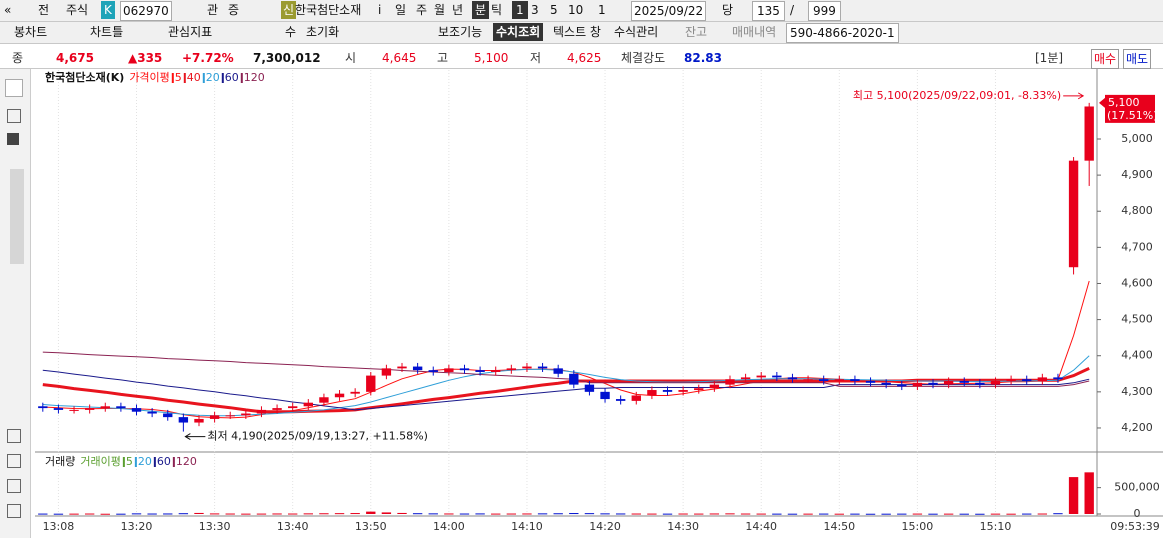  I want to click on quote-field: 매도, so click(1137, 59).